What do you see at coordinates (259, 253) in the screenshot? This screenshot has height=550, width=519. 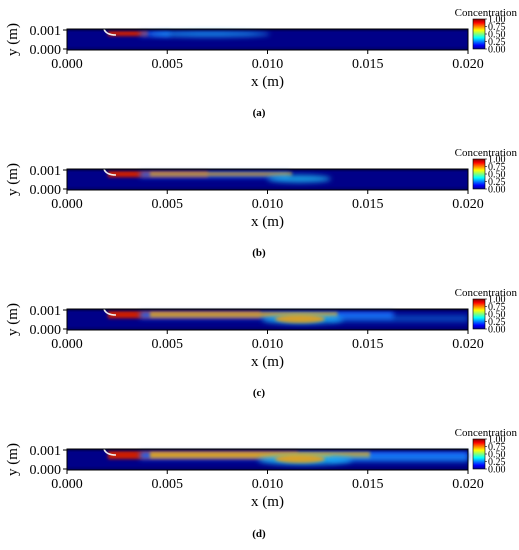 I see `panel-caption: (b)` at bounding box center [259, 253].